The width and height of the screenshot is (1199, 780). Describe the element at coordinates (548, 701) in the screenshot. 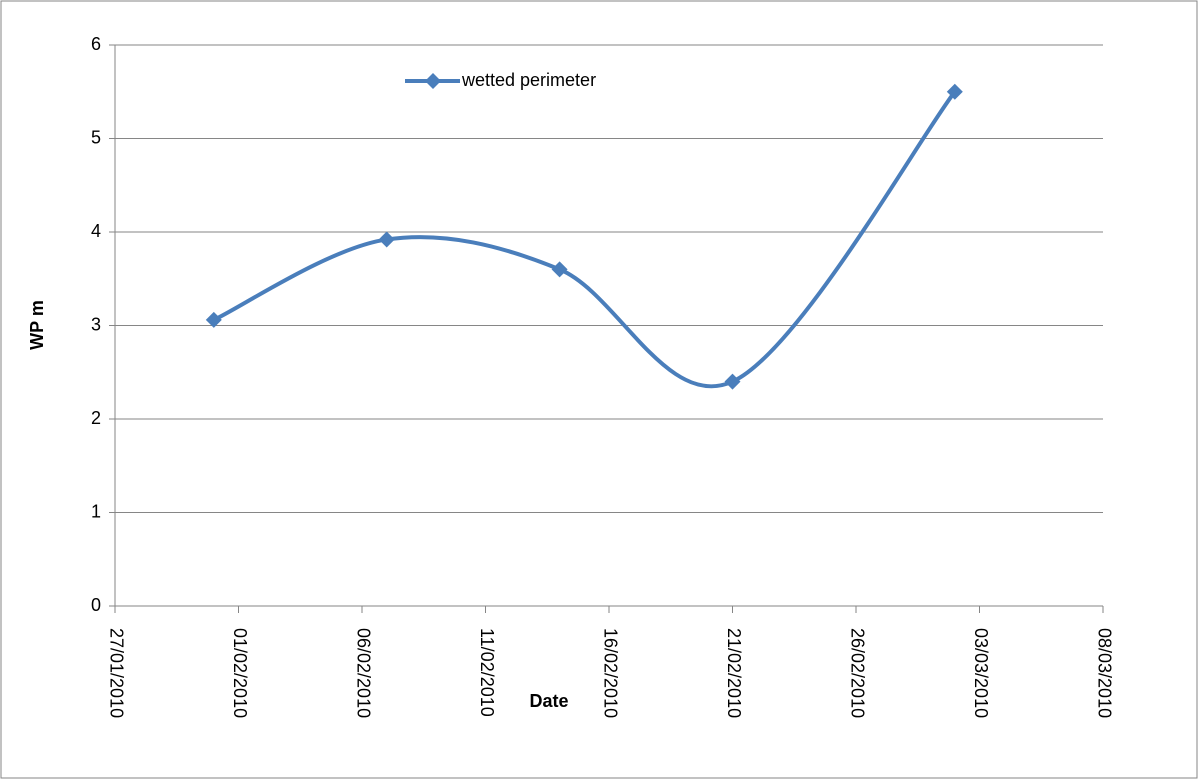

I see `x-axis-label: Date` at that location.